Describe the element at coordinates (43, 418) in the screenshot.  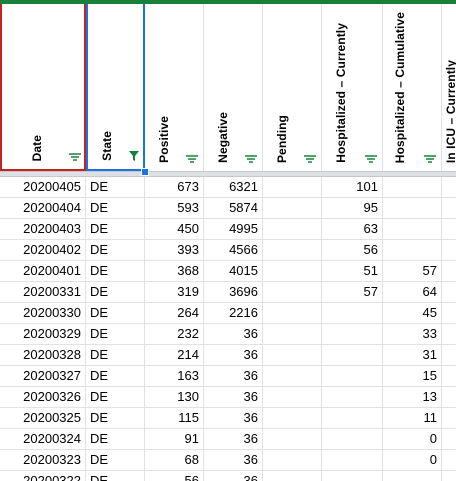
I see `cell-date: 20200325` at that location.